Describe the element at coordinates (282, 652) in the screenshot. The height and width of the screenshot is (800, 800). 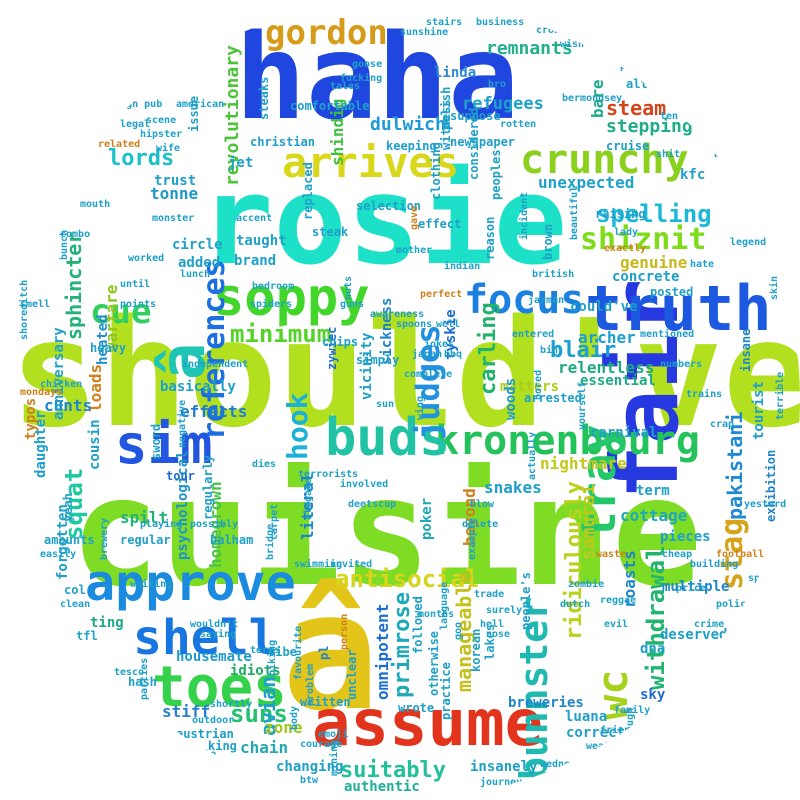
I see `word: vibe` at that location.